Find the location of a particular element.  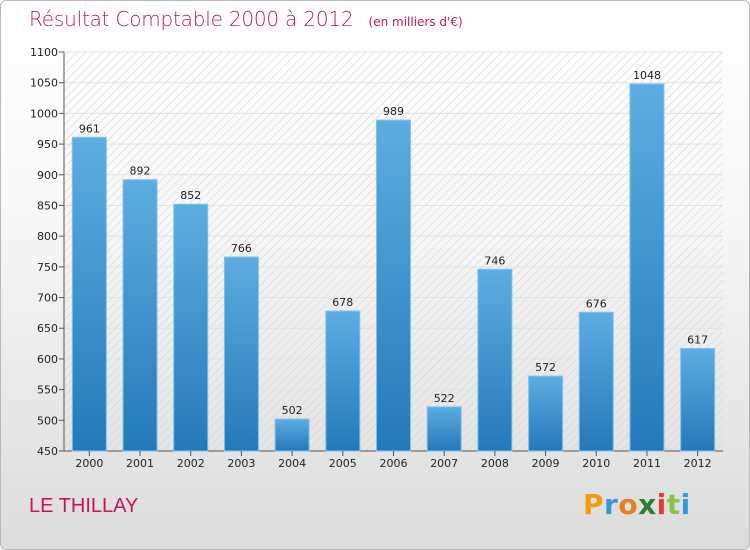

x-tick-label: 2003 is located at coordinates (241, 463).